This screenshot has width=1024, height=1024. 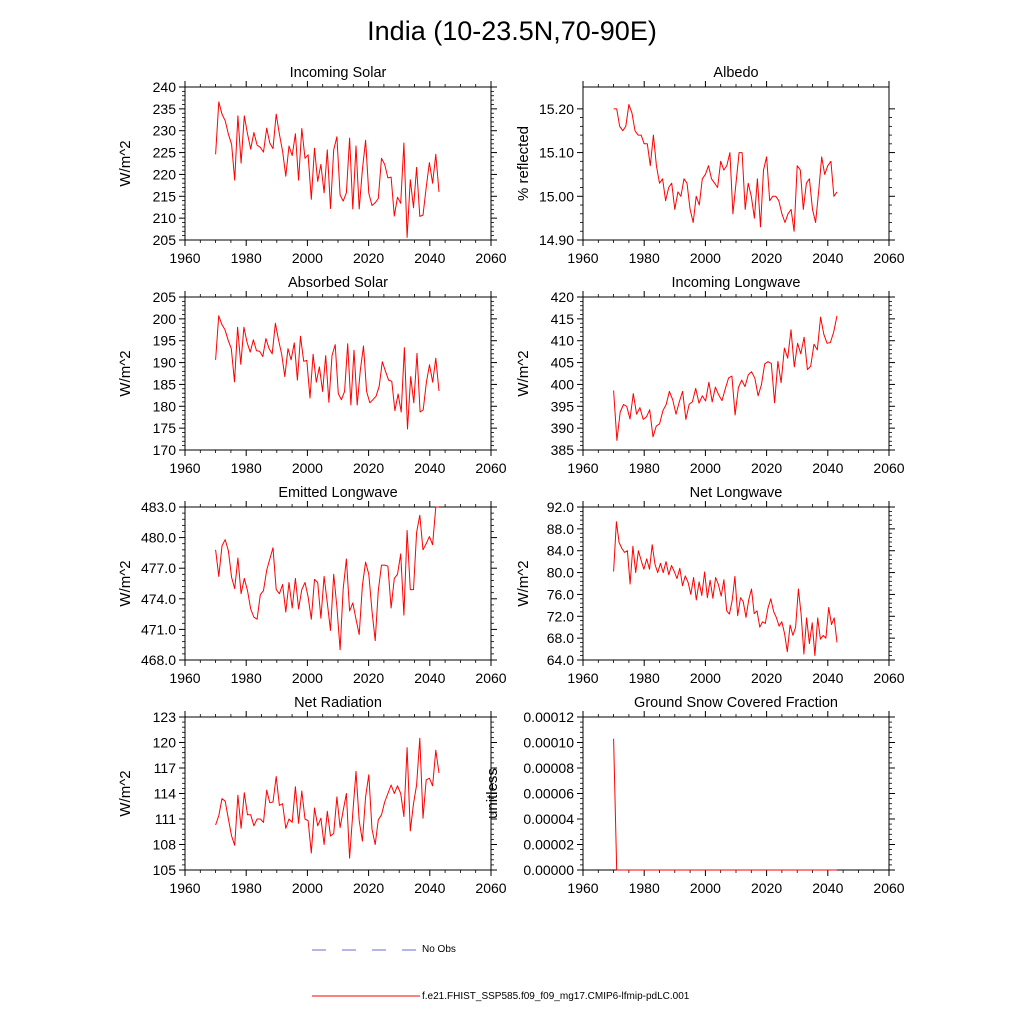 What do you see at coordinates (563, 450) in the screenshot?
I see `y-tick-label: 385` at bounding box center [563, 450].